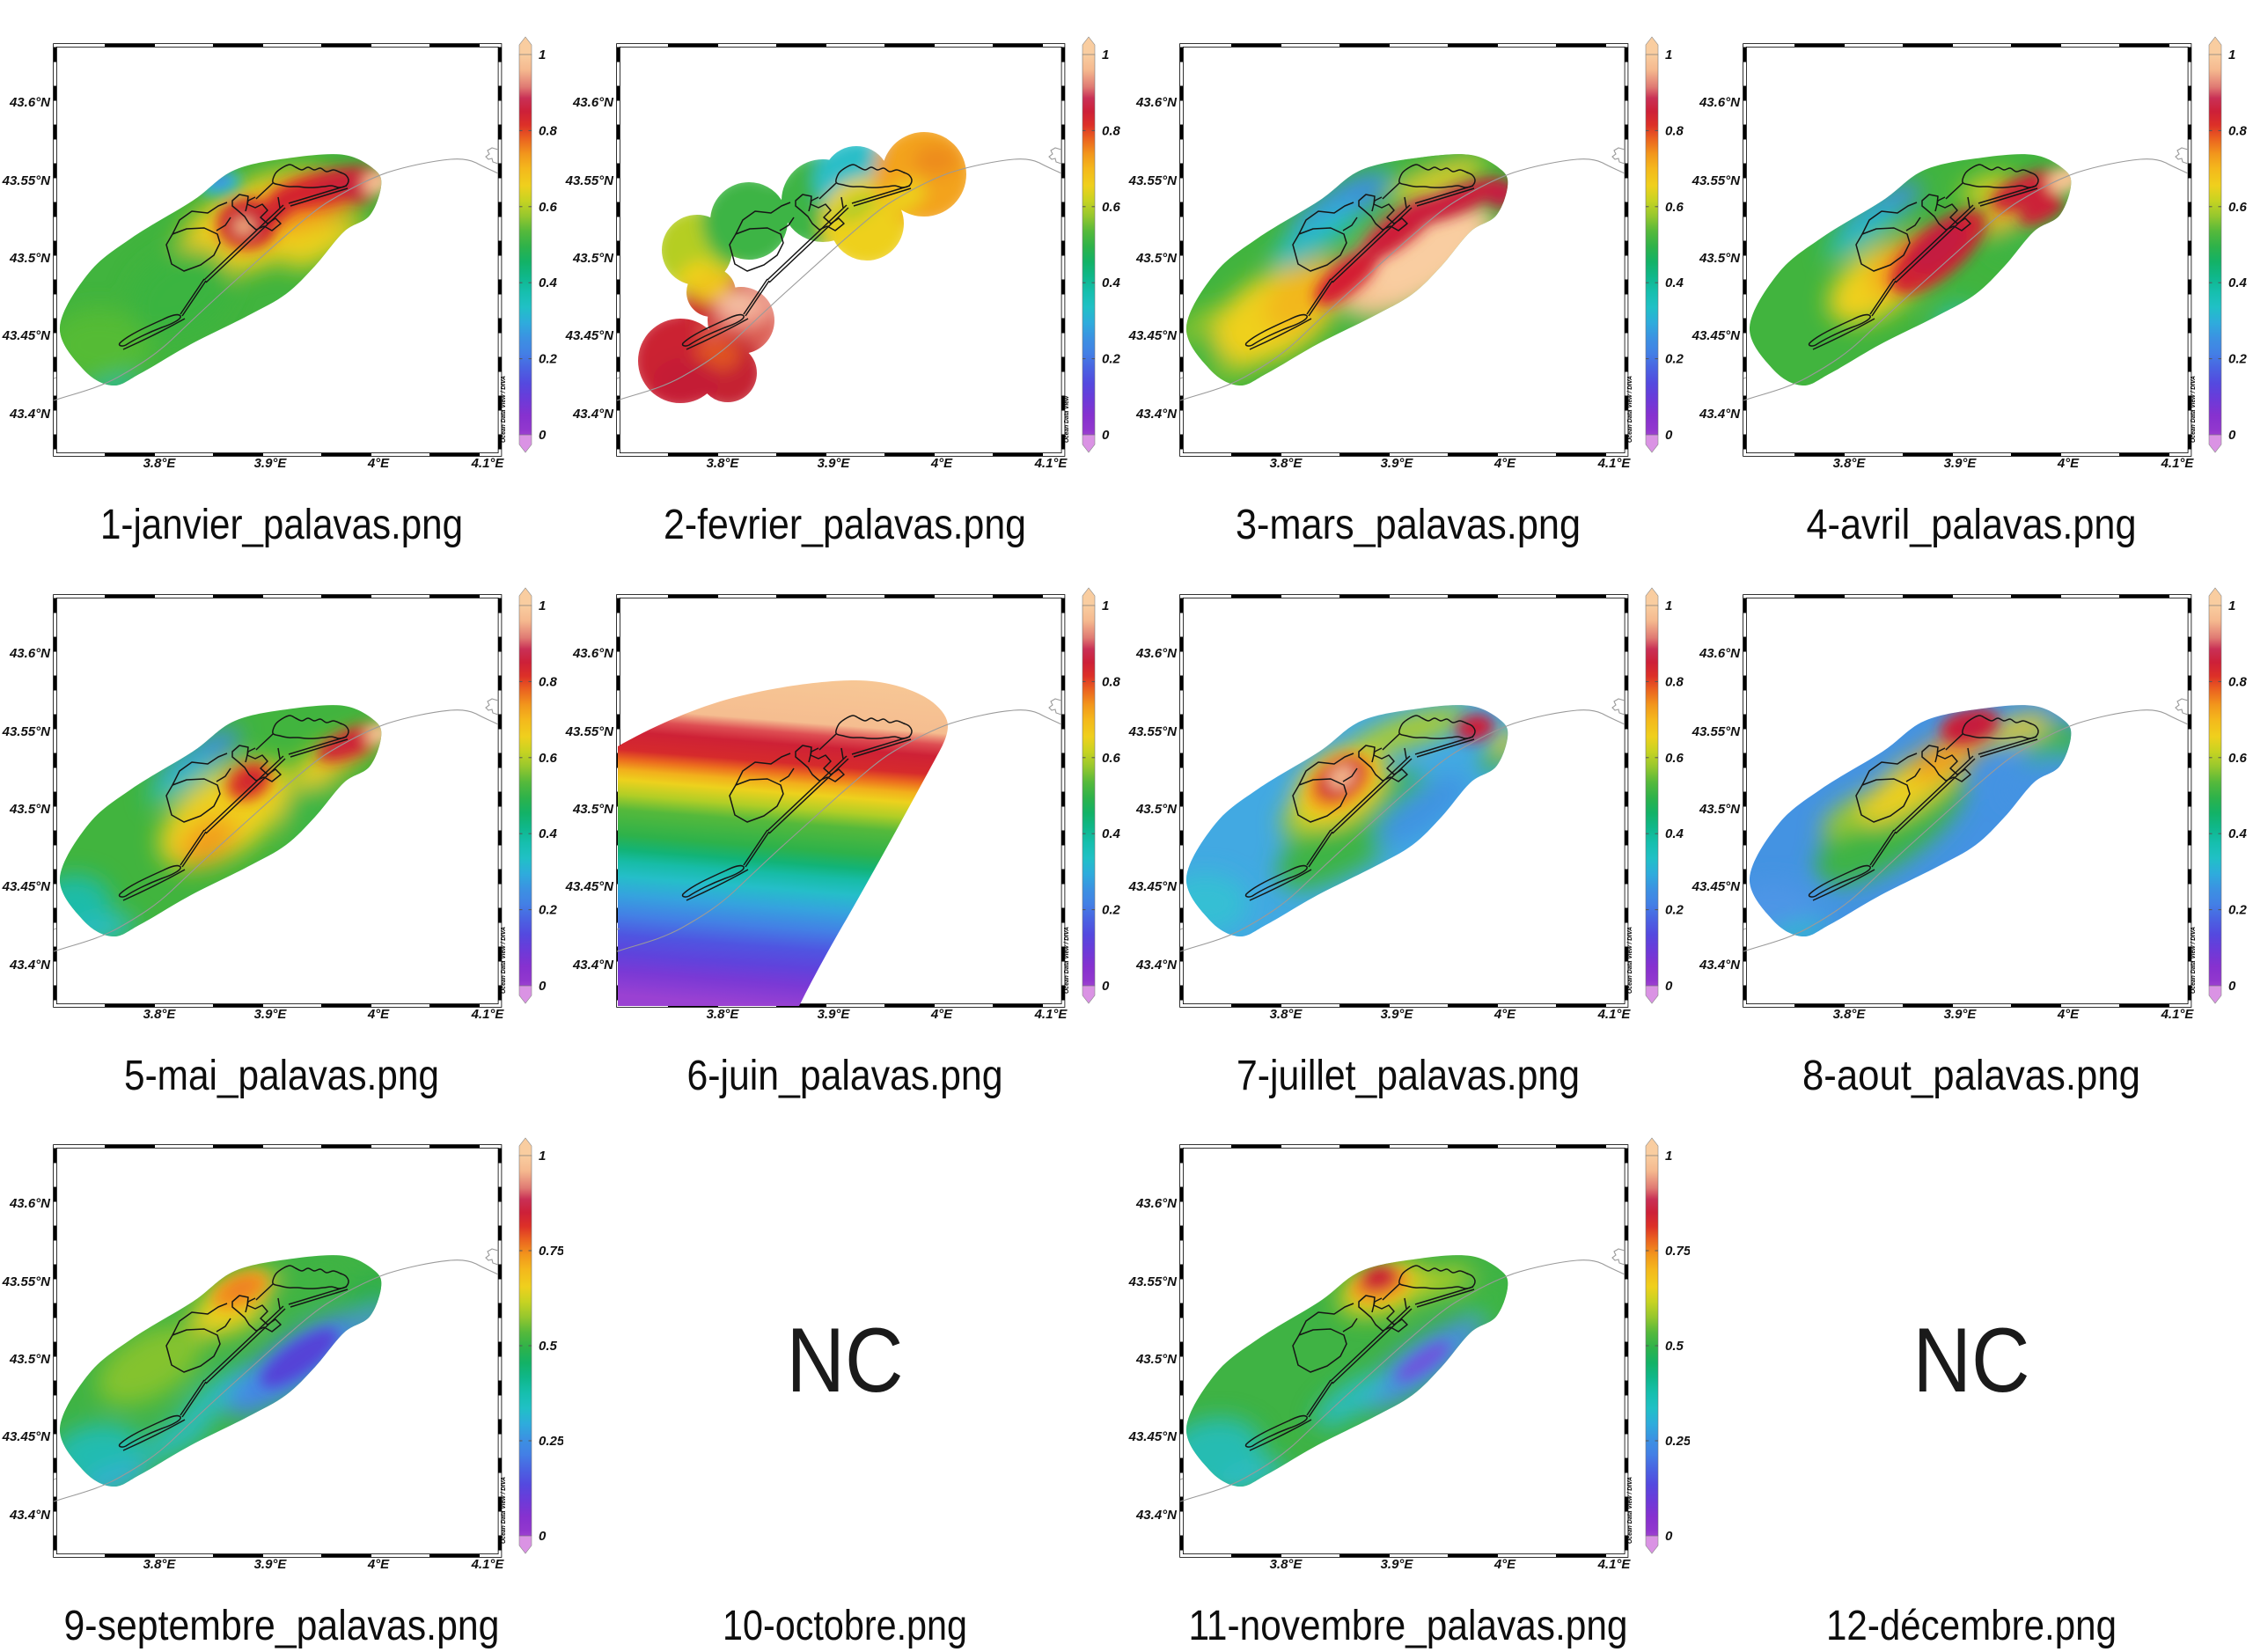  Describe the element at coordinates (1409, 525) in the screenshot. I see `svg-text: 3-mars_palavas.png` at that location.